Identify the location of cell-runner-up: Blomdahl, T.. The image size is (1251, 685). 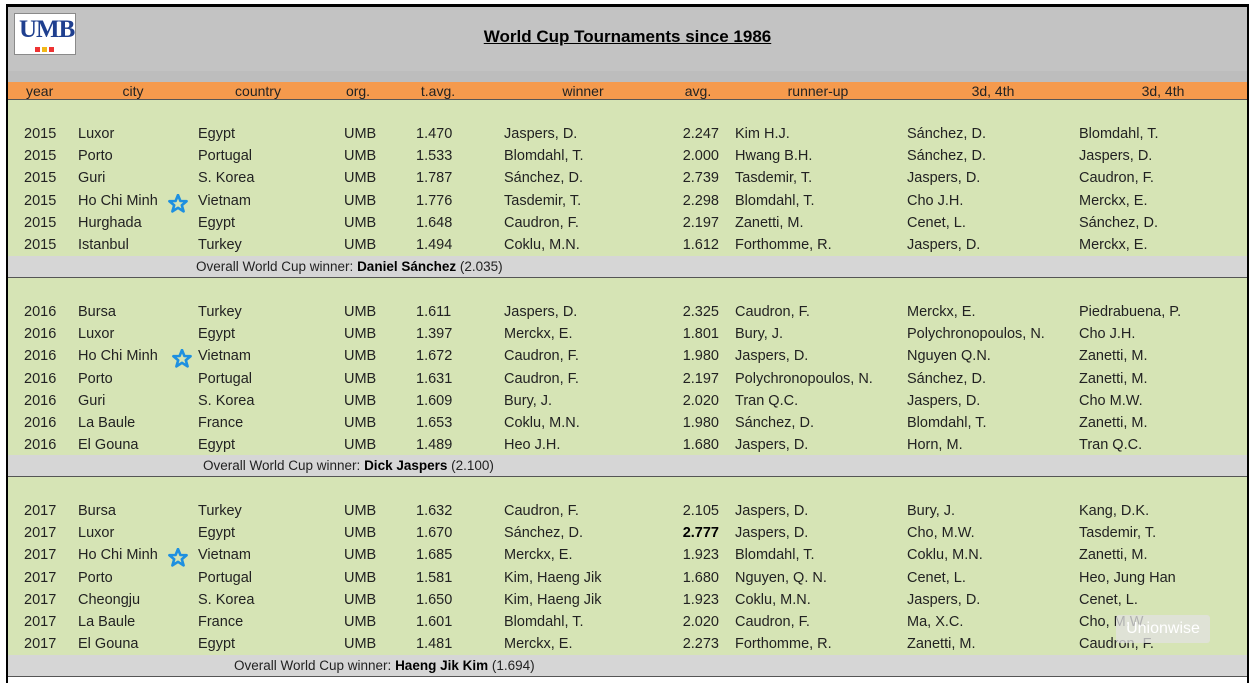
(775, 200).